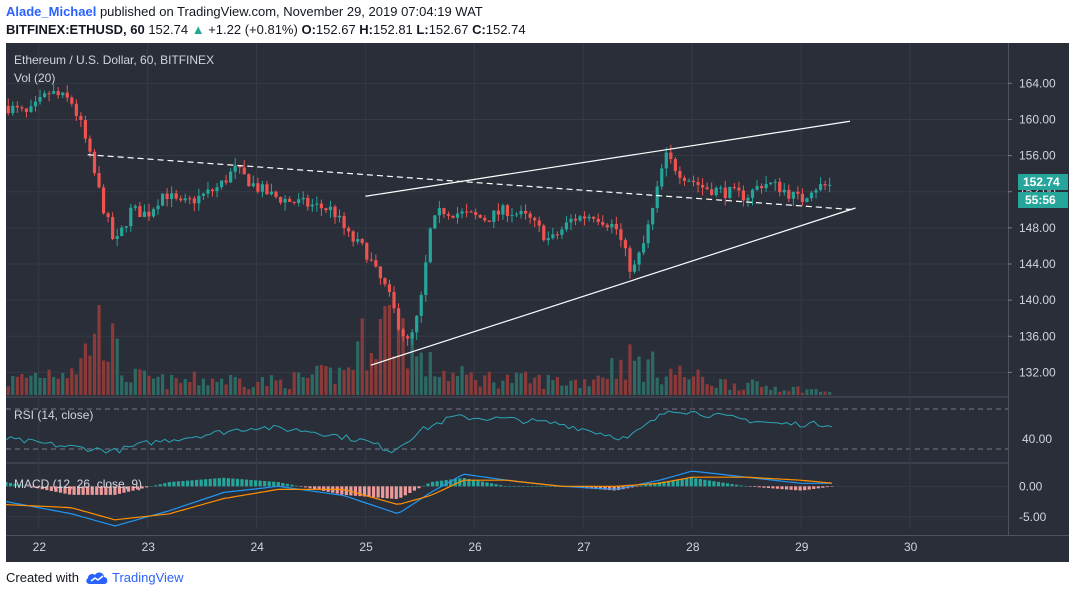 This screenshot has height=596, width=1073. I want to click on macd-legend: MACD (12, 26, close, 9), so click(78, 484).